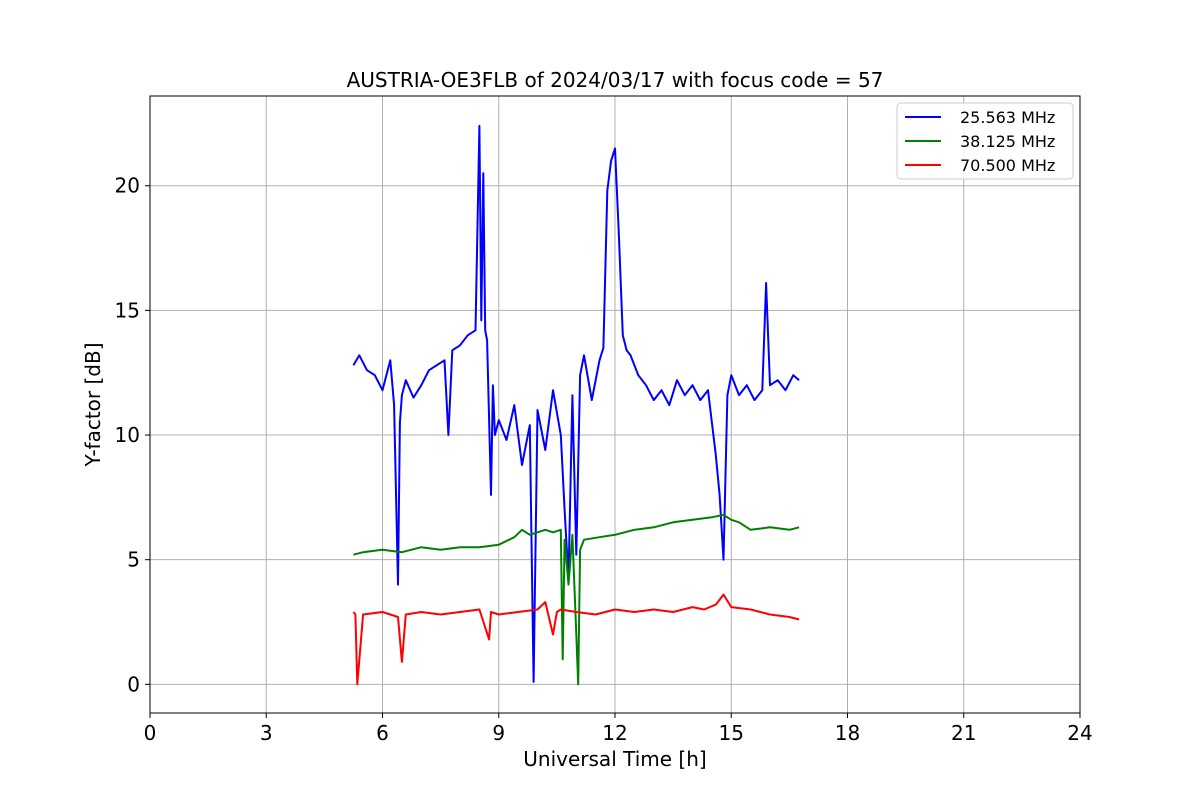  I want to click on y-tick-label: 5, so click(133, 560).